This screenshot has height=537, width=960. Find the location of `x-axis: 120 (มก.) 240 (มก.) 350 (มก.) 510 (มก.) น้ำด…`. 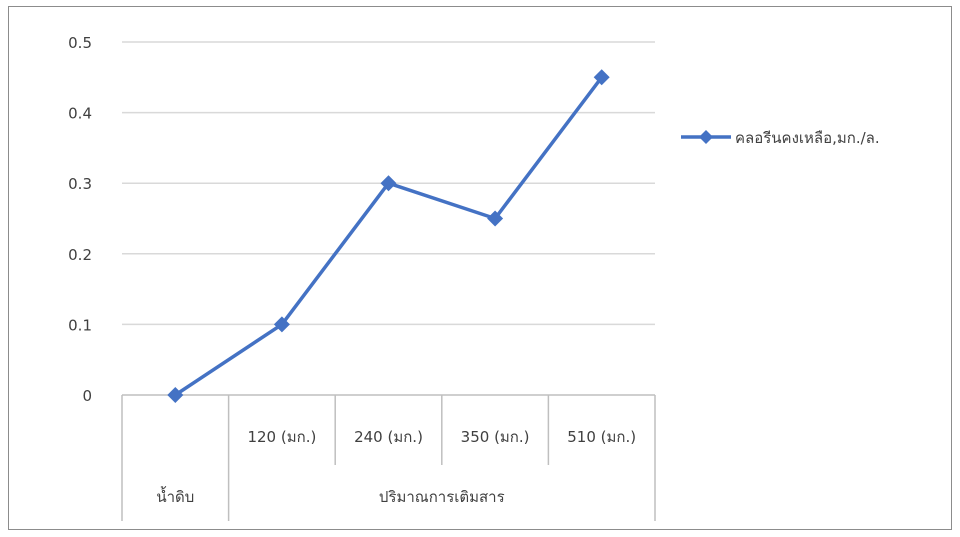

x-axis: 120 (มก.) 240 (มก.) 350 (มก.) 510 (มก.) น้ำด… is located at coordinates (388, 457).